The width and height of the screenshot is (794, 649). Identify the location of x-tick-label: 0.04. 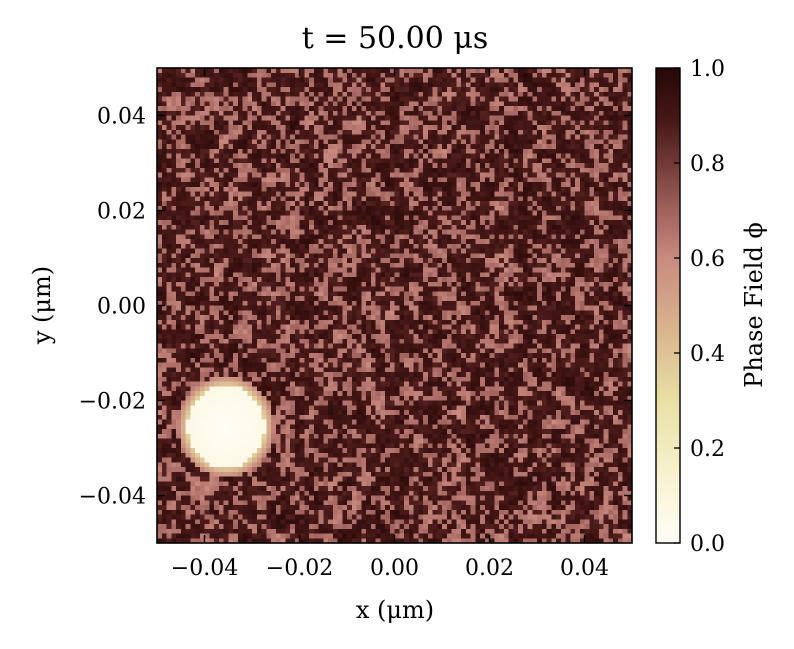
(584, 568).